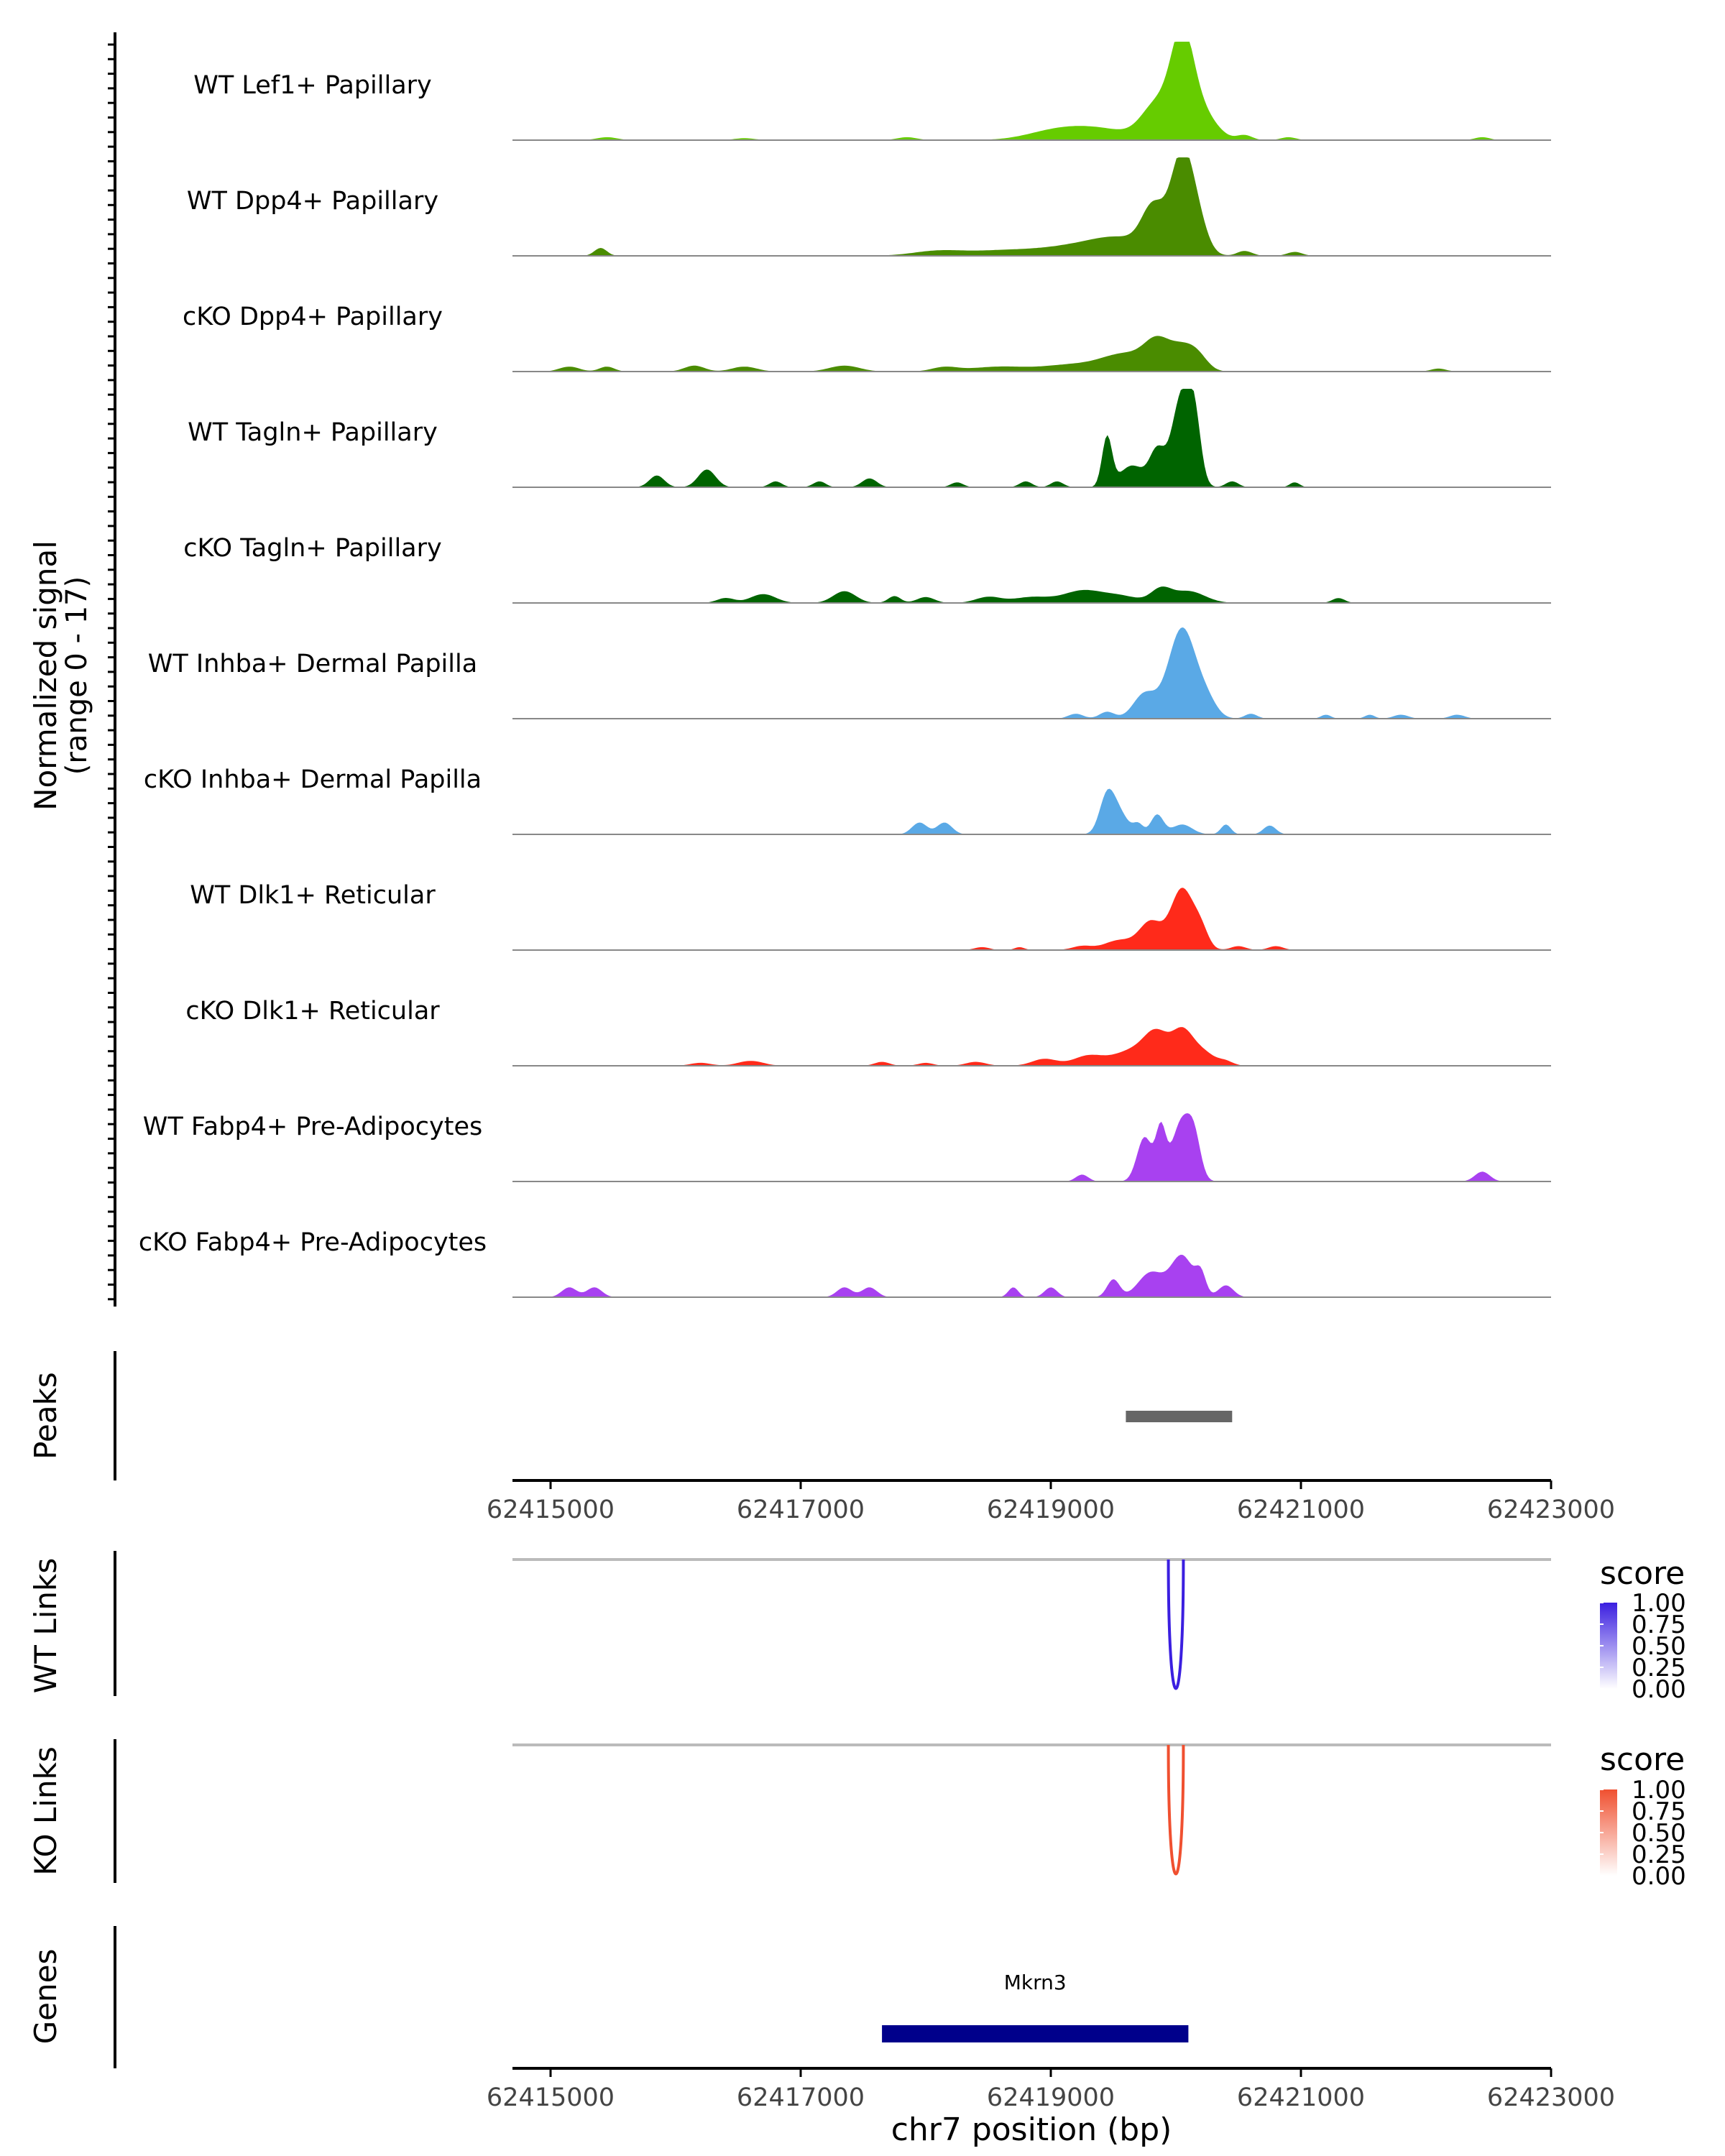 Image resolution: width=1725 pixels, height=2156 pixels. What do you see at coordinates (1031, 2129) in the screenshot?
I see `genes-xlabel: chr7 position (bp)` at bounding box center [1031, 2129].